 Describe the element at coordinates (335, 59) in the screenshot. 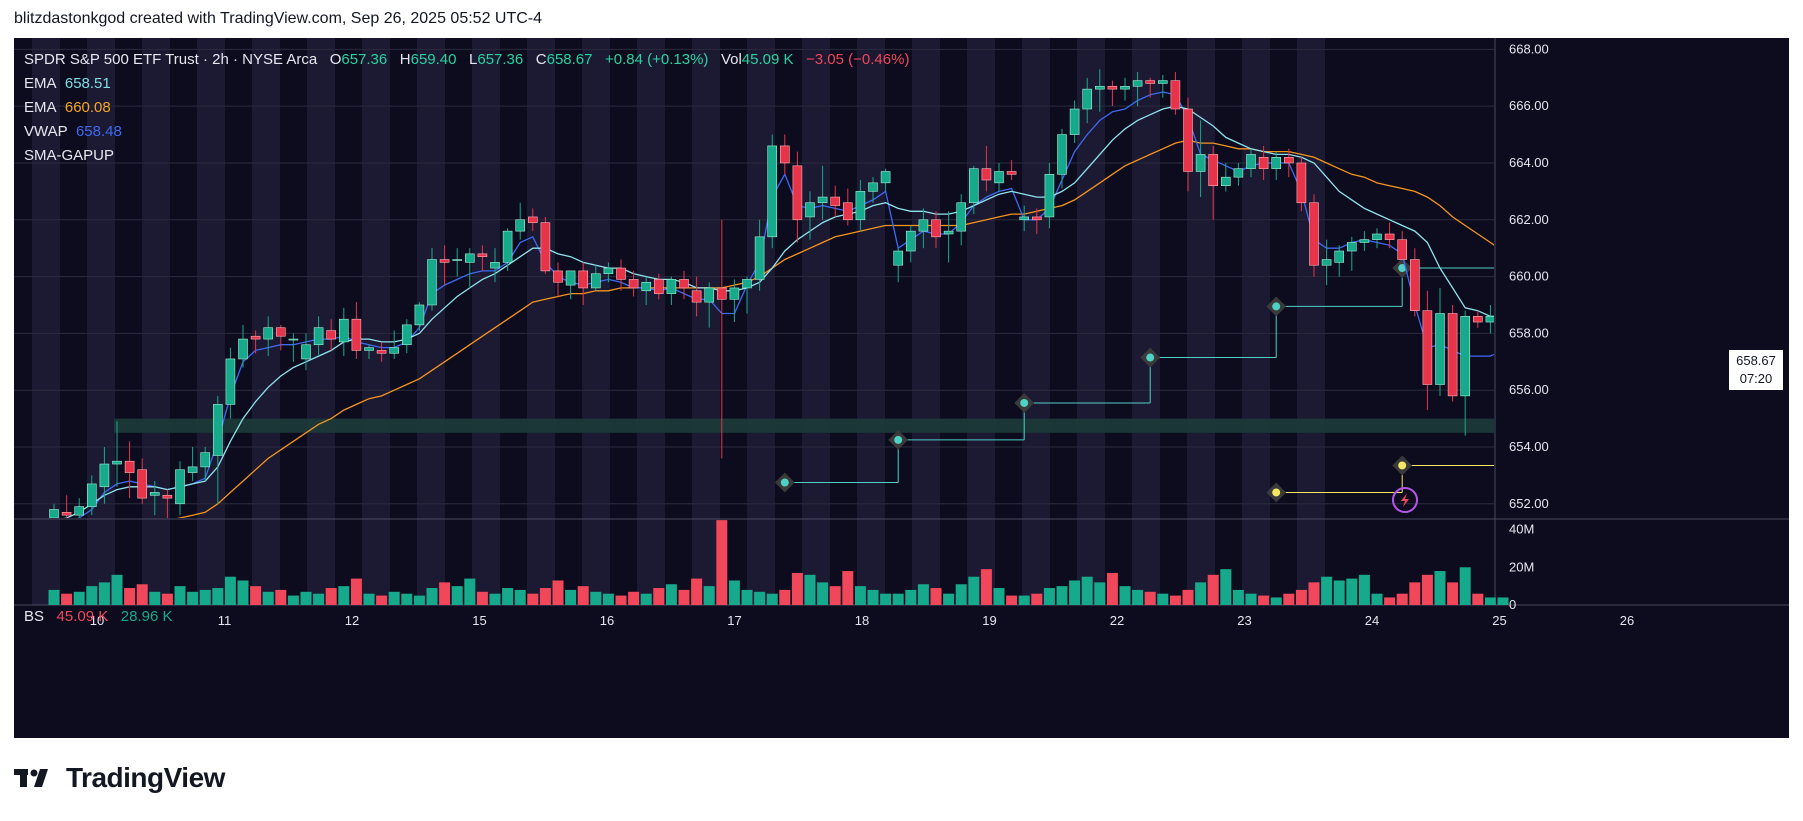

I see `open-label: O` at that location.